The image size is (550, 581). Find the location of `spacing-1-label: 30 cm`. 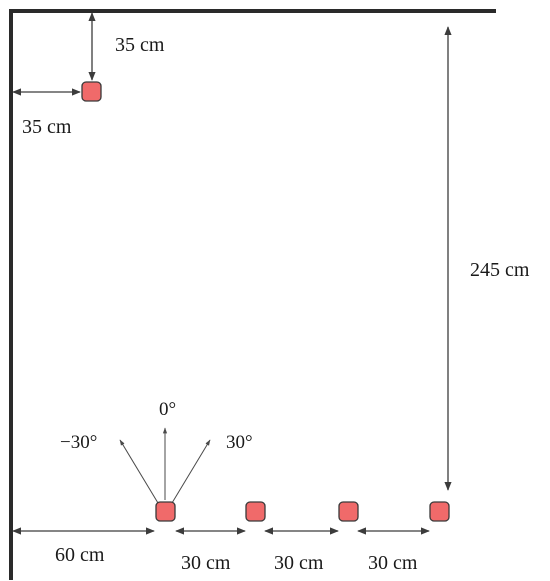

spacing-1-label: 30 cm is located at coordinates (206, 563).